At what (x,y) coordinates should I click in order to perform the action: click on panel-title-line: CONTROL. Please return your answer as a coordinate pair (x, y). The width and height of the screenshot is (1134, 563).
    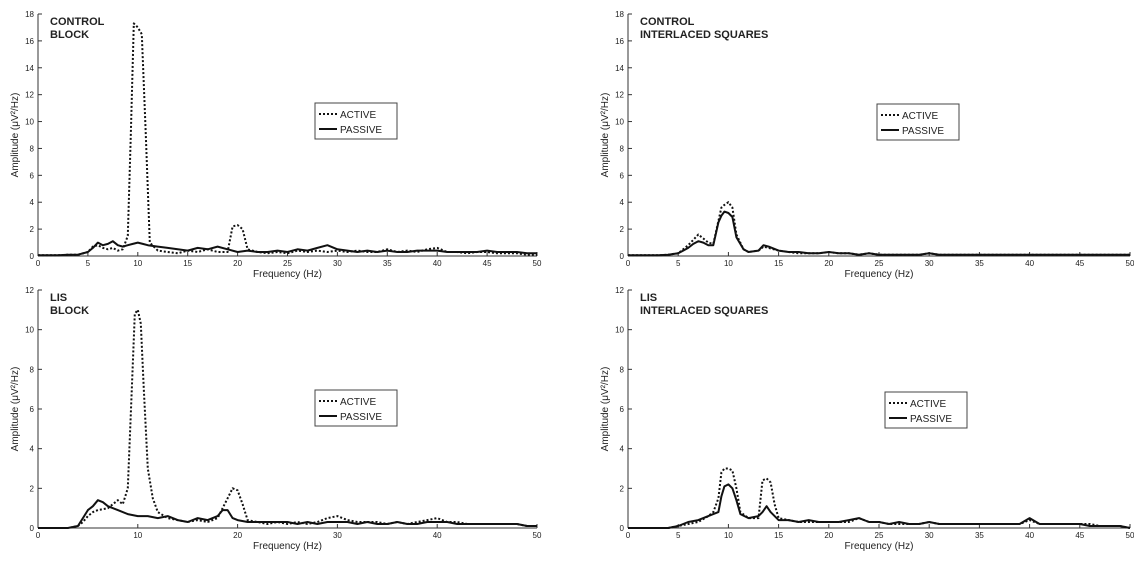
    Looking at the image, I should click on (77, 22).